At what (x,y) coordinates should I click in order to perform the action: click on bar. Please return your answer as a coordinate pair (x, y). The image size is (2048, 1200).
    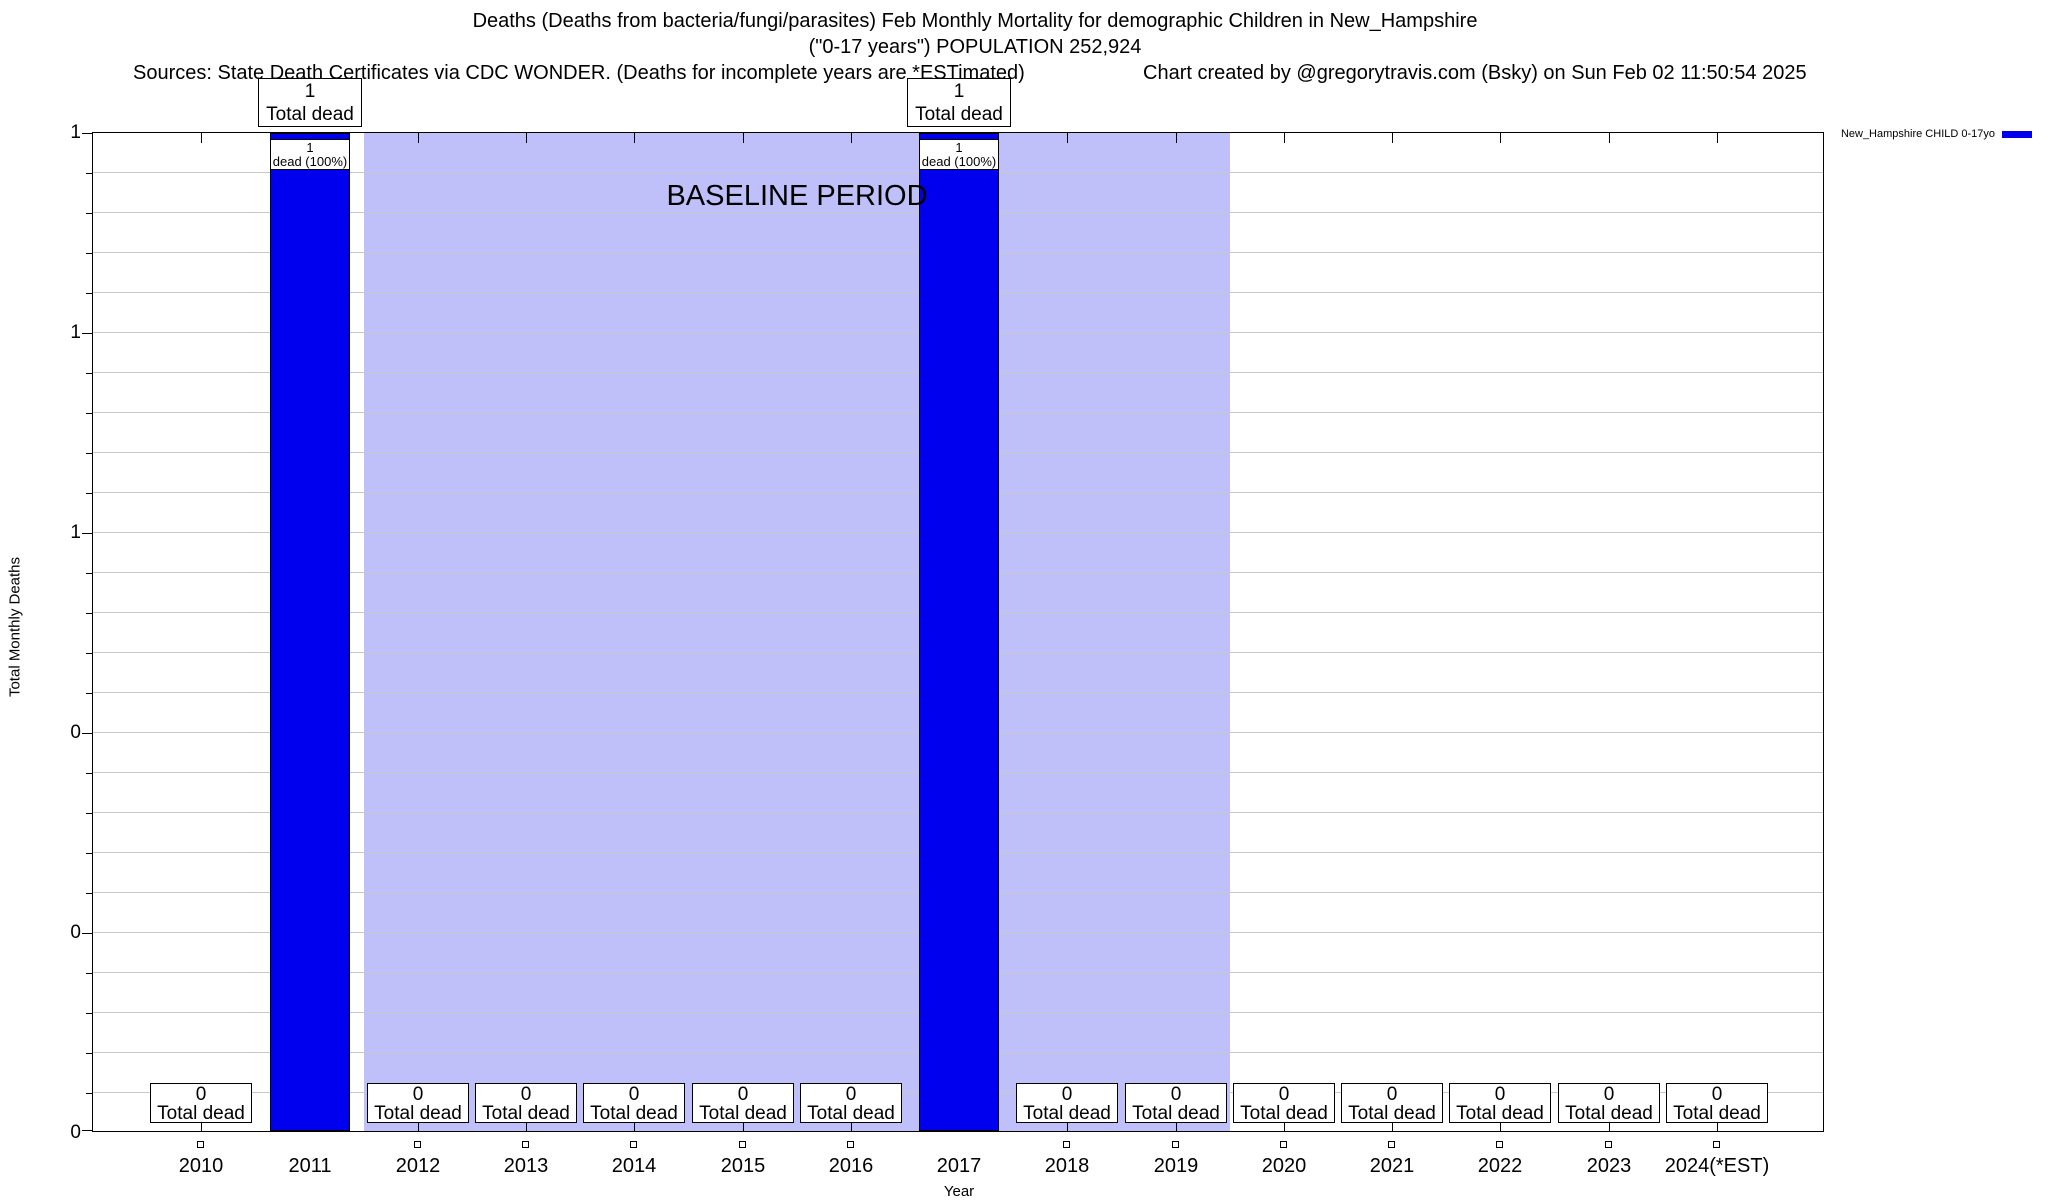
    Looking at the image, I should click on (310, 632).